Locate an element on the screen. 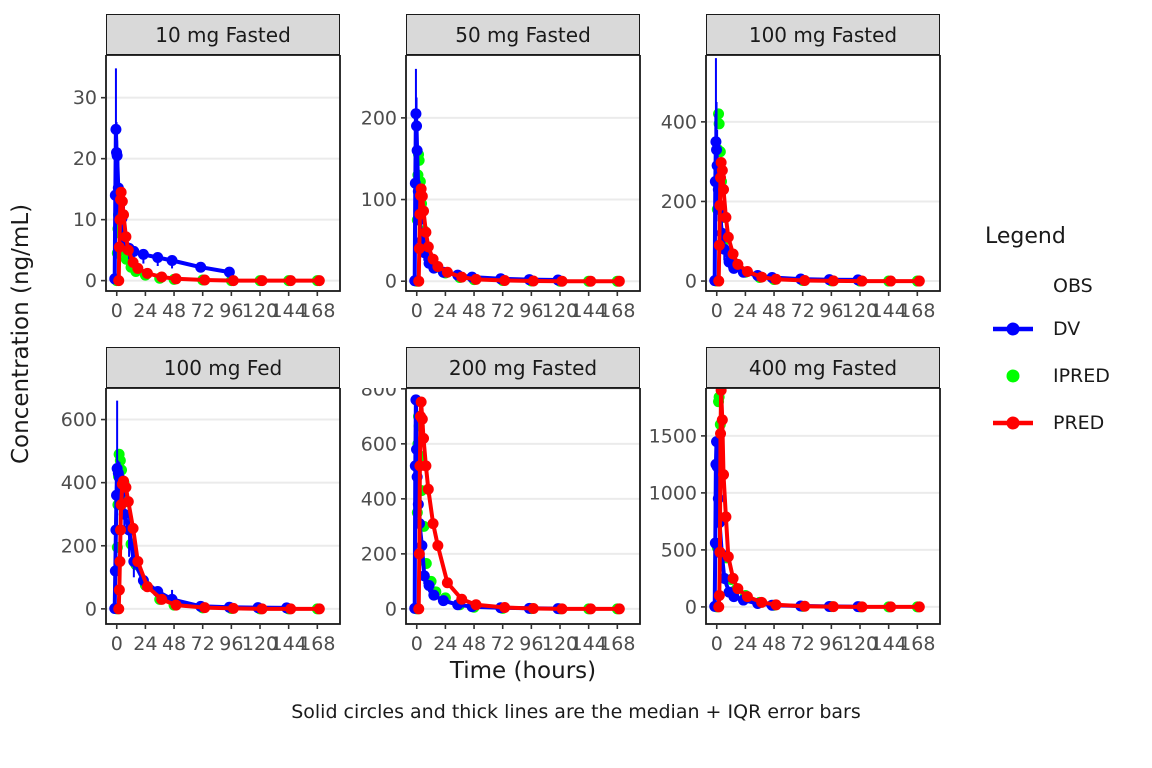 Image resolution: width=1152 pixels, height=768 pixels. panel-100-mg-fasted: 100 mg Fasted 0 24 48 72 96 120 144 168 0 200 400 is located at coordinates (792, 177).